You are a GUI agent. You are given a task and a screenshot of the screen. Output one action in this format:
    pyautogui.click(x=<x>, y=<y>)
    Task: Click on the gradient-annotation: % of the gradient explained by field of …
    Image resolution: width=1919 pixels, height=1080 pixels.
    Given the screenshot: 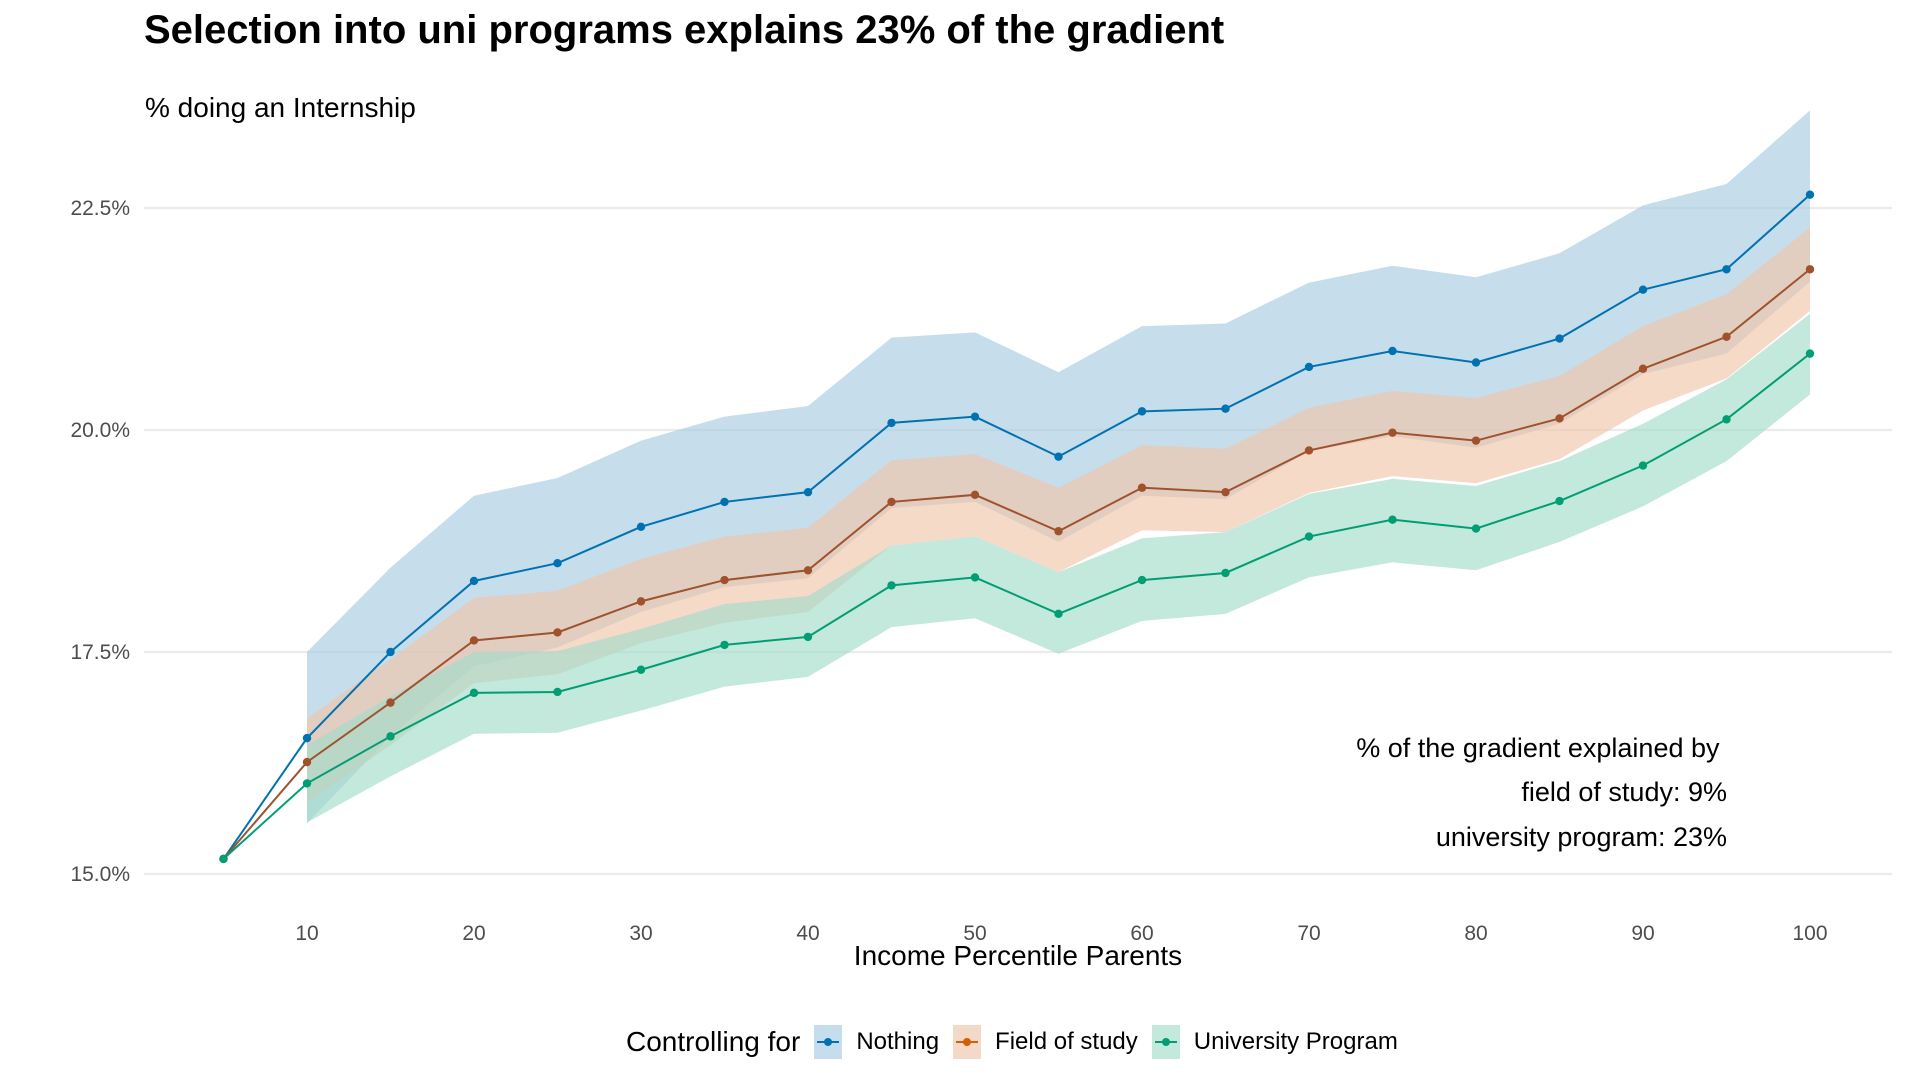 What is the action you would take?
    pyautogui.click(x=1541, y=792)
    